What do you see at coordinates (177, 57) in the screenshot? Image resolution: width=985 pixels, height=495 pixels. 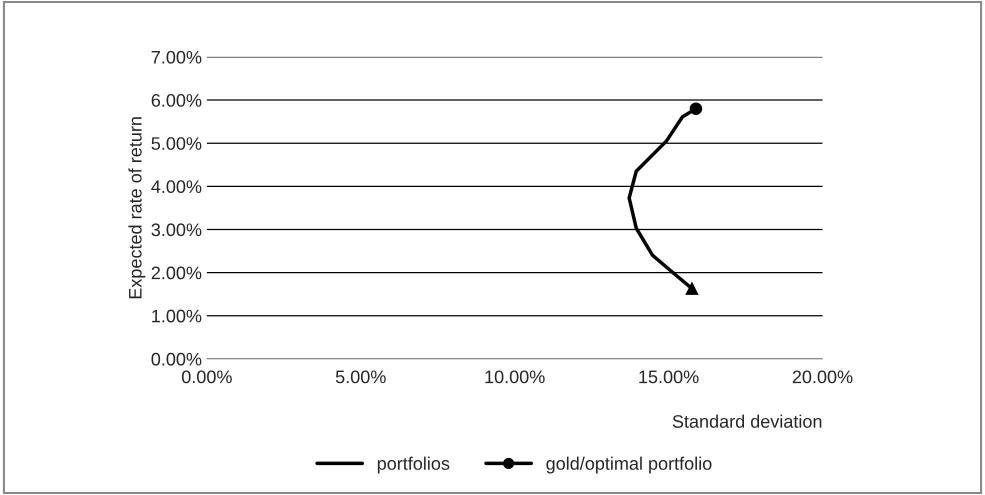 I see `y-tick-label: 7.00%` at bounding box center [177, 57].